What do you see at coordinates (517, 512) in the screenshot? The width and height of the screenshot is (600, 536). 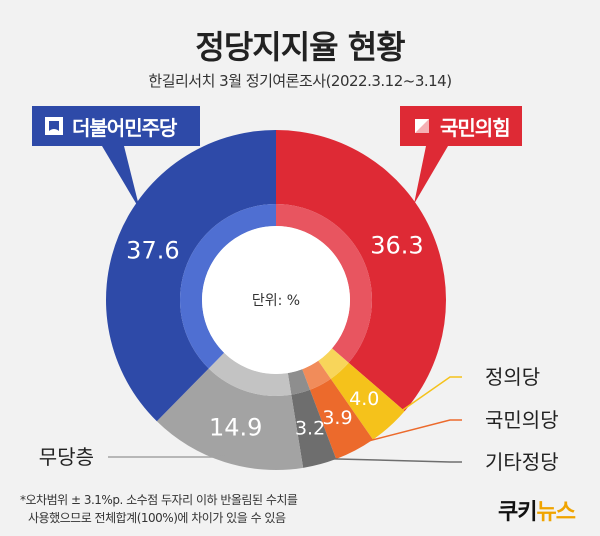 I see `brand-part-1: 쿠키` at bounding box center [517, 512].